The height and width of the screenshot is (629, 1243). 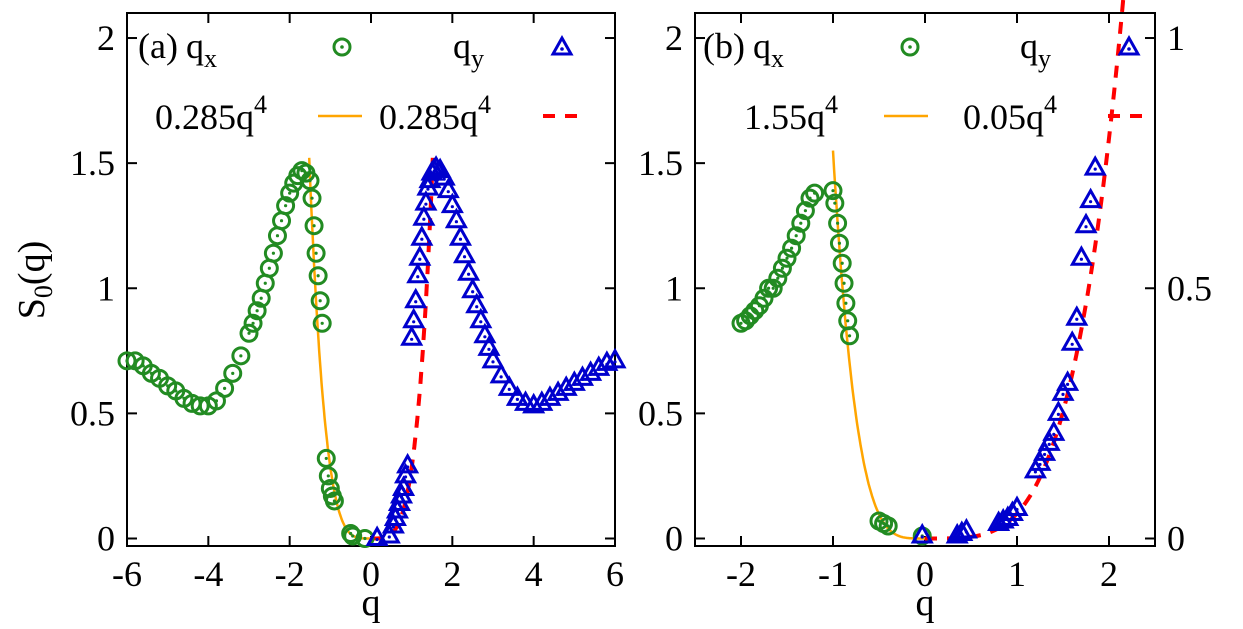 I want to click on panel-b-legend-qx-marker, so click(x=910, y=47).